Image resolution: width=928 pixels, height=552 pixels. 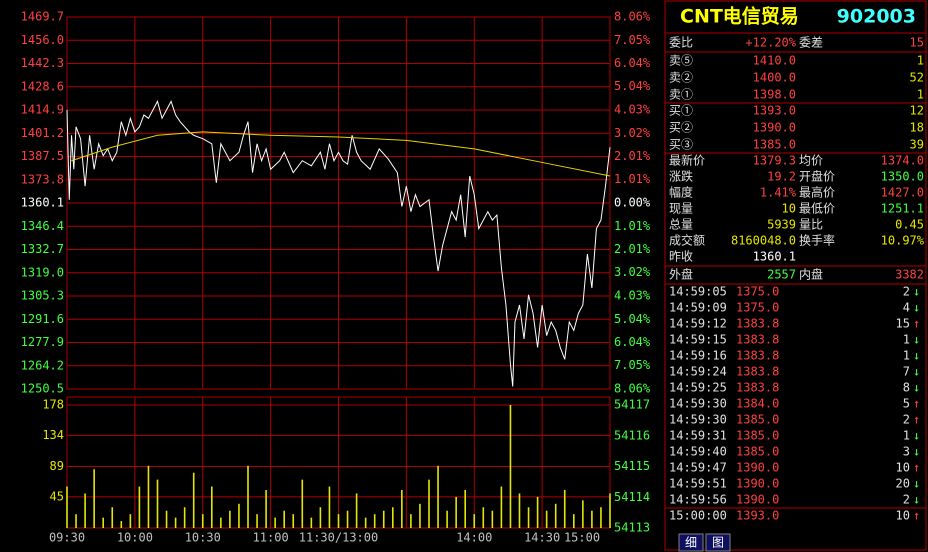 What do you see at coordinates (906, 340) in the screenshot?
I see `trade-volume: 1` at bounding box center [906, 340].